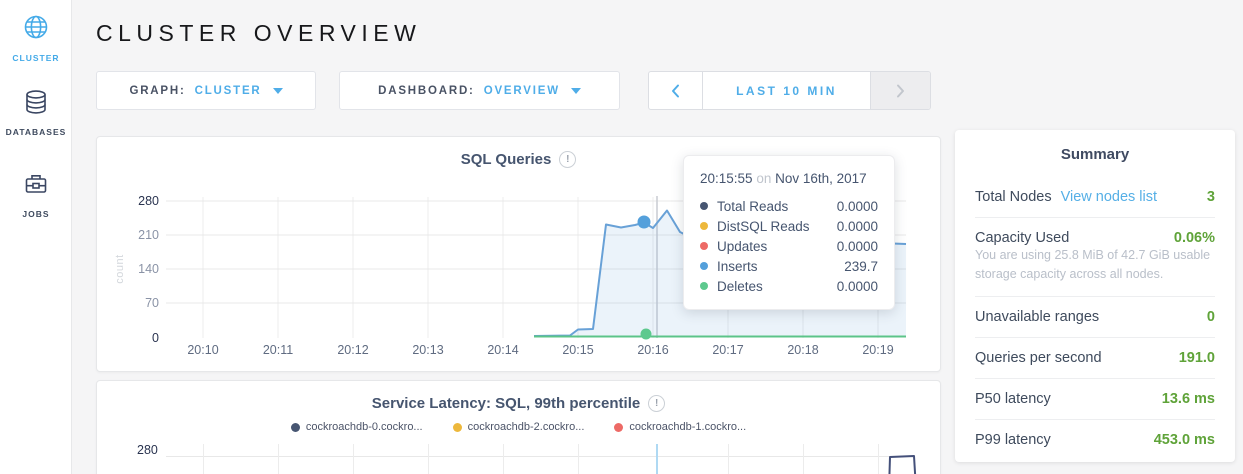 This screenshot has height=474, width=1243. What do you see at coordinates (577, 350) in the screenshot?
I see `x-tick: 20:15` at bounding box center [577, 350].